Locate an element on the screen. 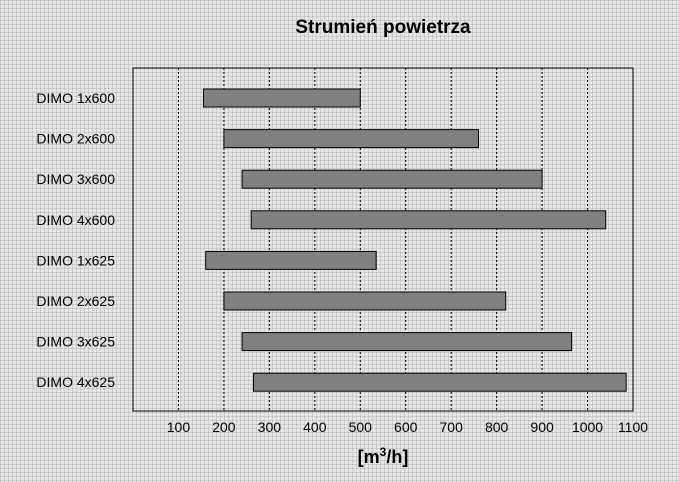  x-axis-label-suffix: /h] is located at coordinates (397, 457).